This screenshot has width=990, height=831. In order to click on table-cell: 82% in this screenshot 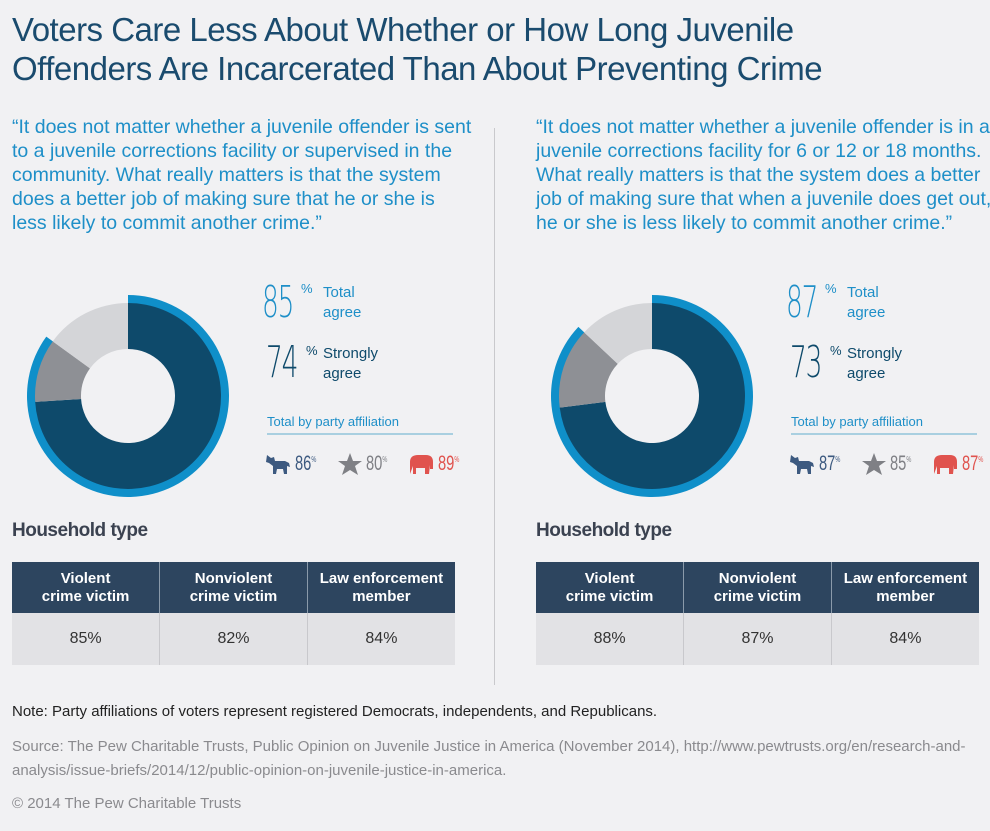, I will do `click(233, 639)`.